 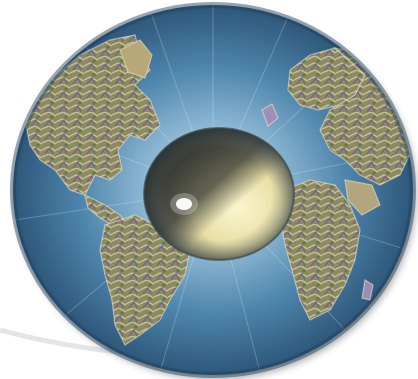 I want to click on continent-africa, so click(x=320, y=250).